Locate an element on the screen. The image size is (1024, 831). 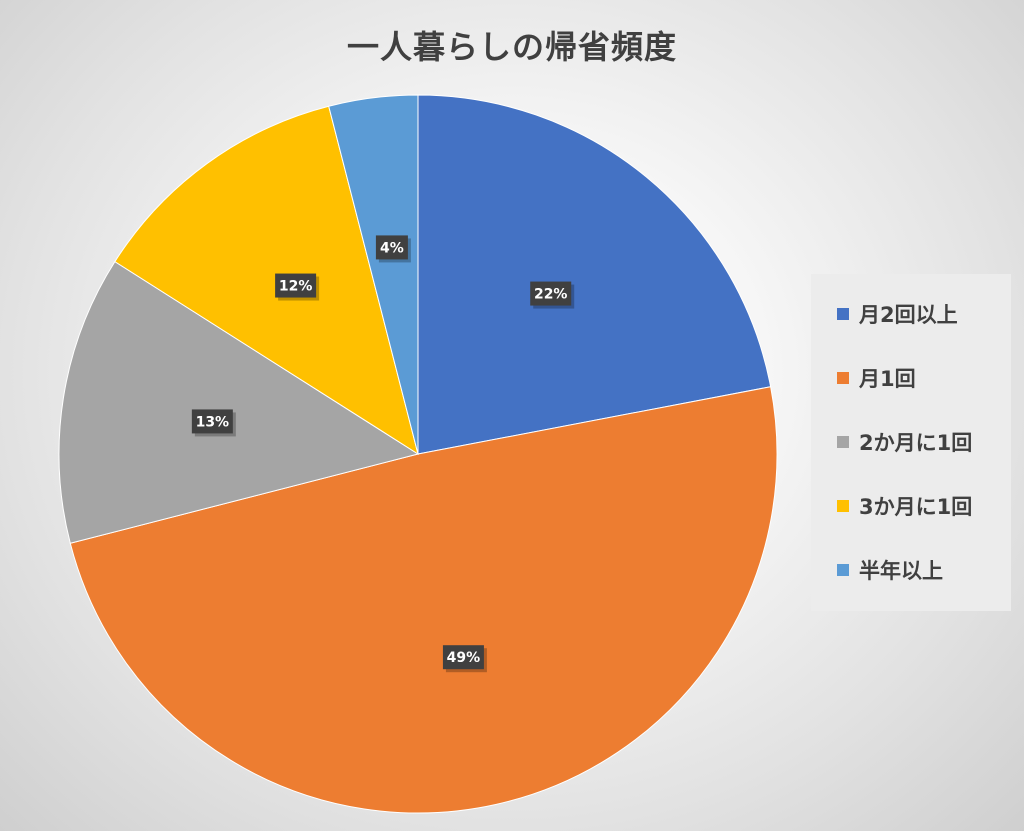
data-label: 13% is located at coordinates (213, 423).